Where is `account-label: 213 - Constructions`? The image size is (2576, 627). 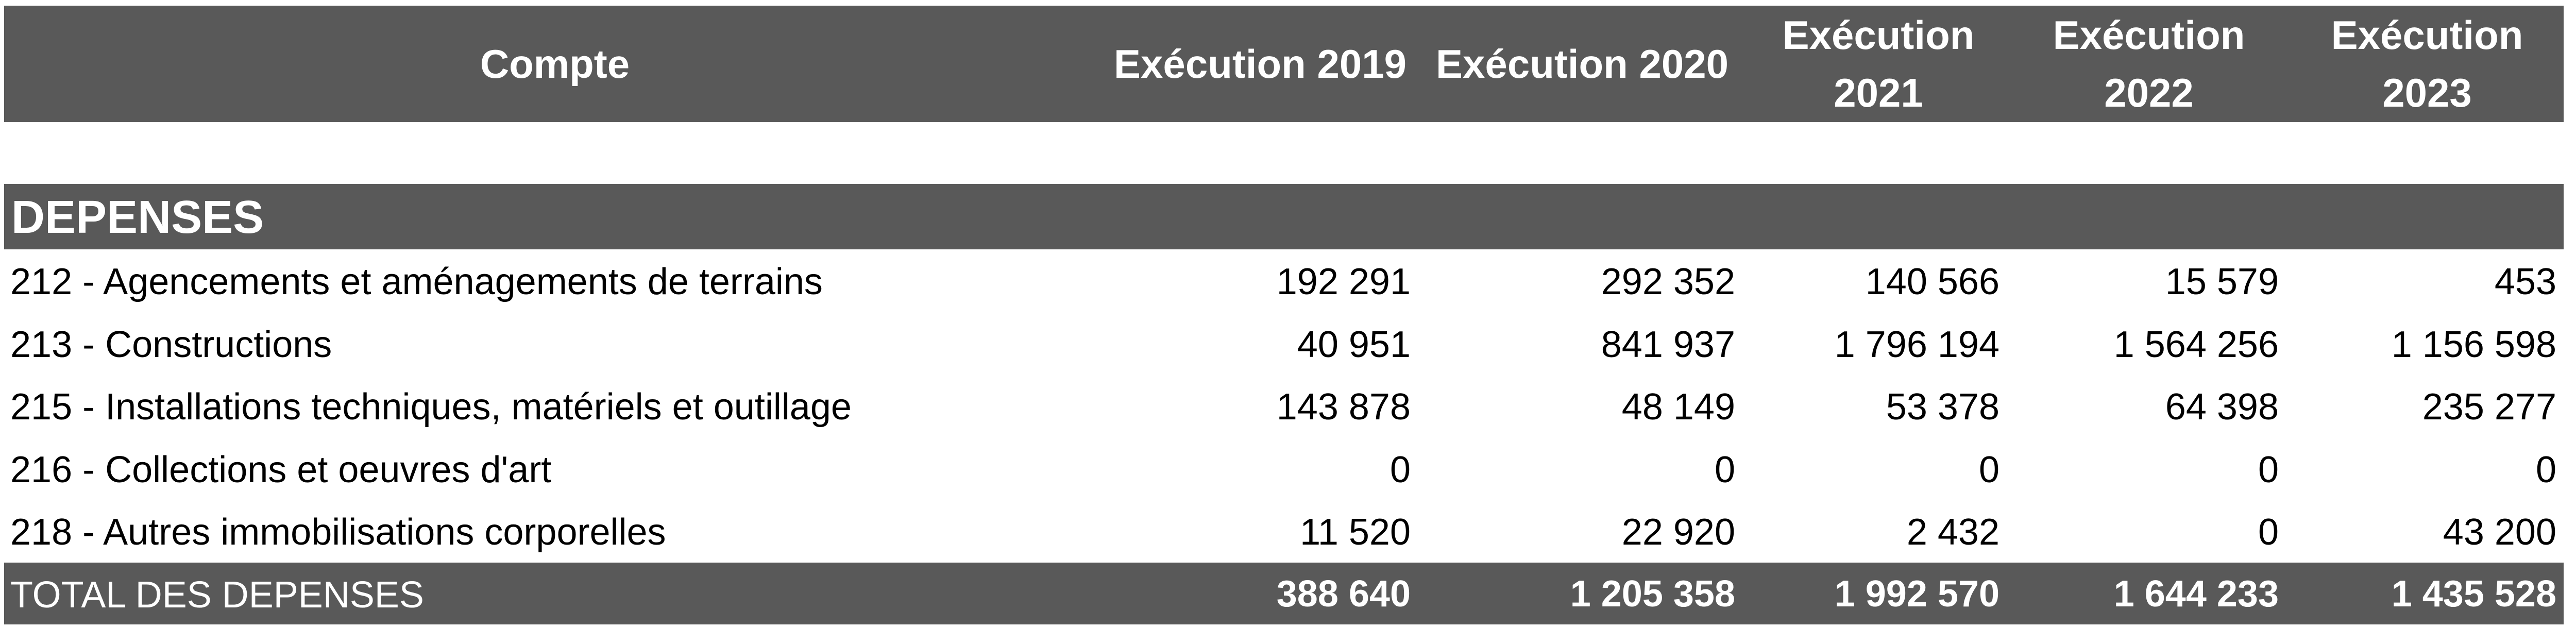 account-label: 213 - Constructions is located at coordinates (171, 345).